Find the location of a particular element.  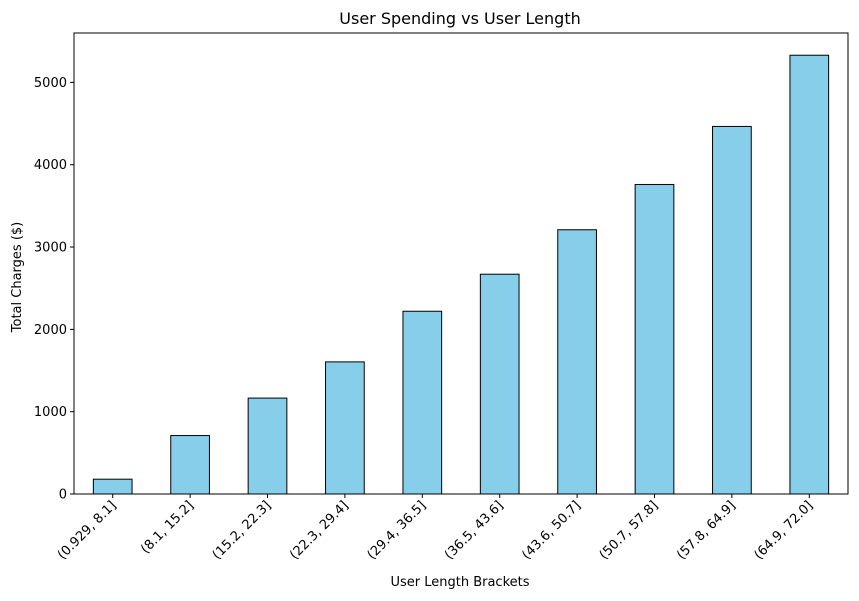

y-tick-label: 3000 is located at coordinates (50, 248).